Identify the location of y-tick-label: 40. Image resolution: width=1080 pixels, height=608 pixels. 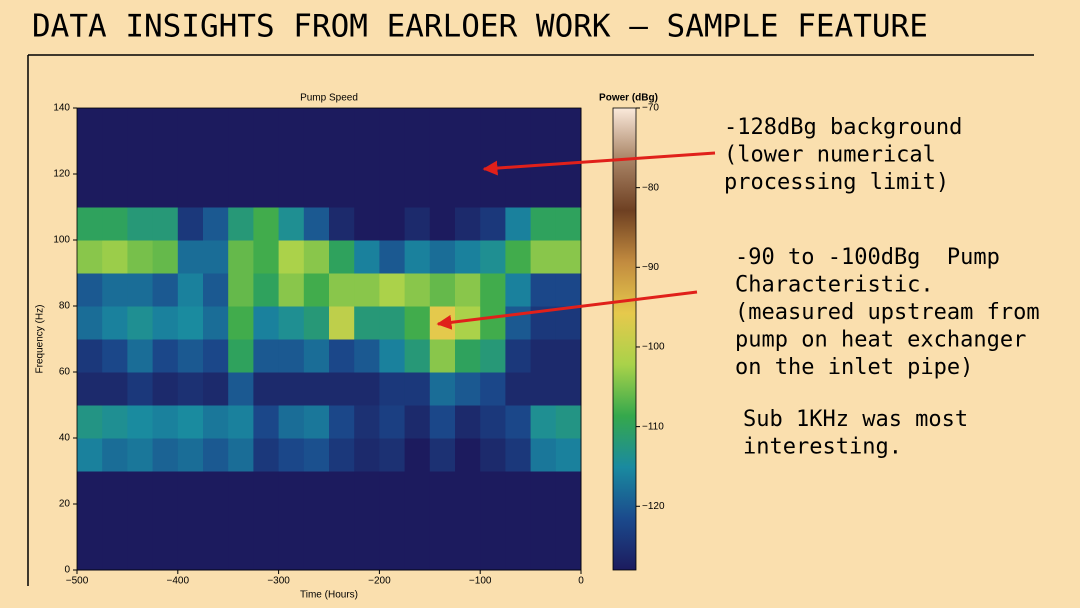
(65, 438).